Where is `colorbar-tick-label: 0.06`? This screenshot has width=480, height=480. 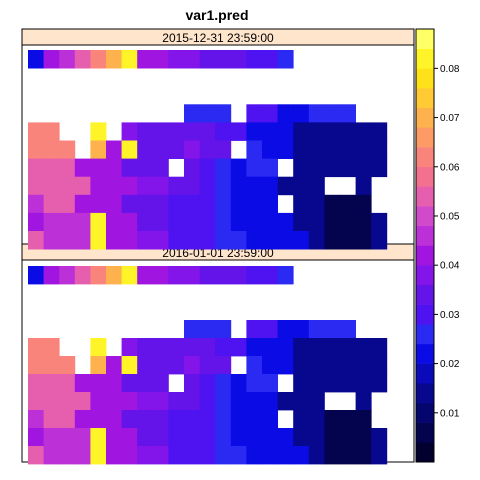 colorbar-tick-label: 0.06 is located at coordinates (450, 167).